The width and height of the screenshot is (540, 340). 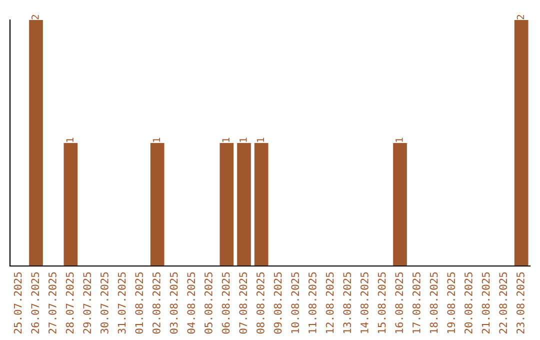 I want to click on x-tick-label: 15.08.2025, so click(x=382, y=303).